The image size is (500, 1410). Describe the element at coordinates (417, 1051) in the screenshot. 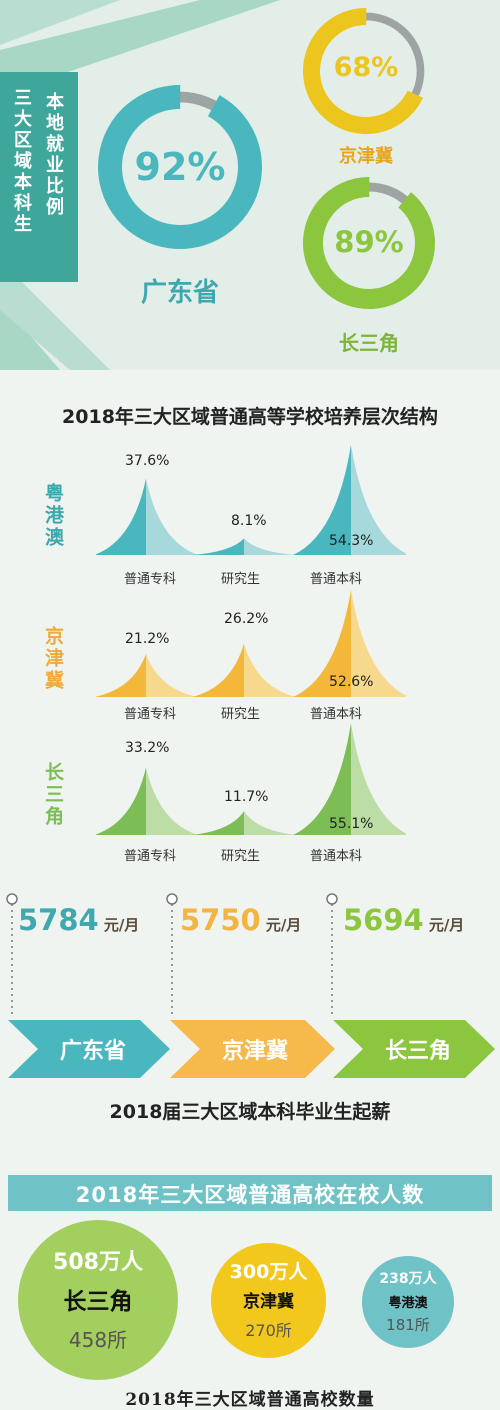

I see `arrow-label: 长三角` at that location.